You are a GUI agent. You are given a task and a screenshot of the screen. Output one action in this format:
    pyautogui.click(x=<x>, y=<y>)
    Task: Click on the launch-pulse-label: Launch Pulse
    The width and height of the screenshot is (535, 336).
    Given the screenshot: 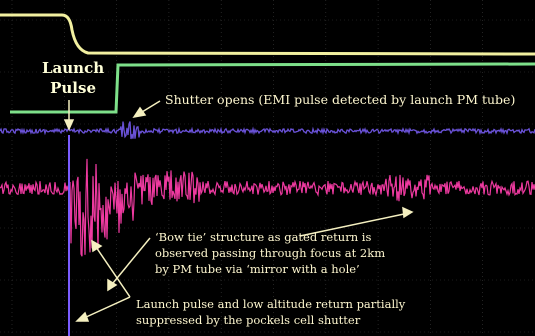 What is the action you would take?
    pyautogui.click(x=73, y=78)
    